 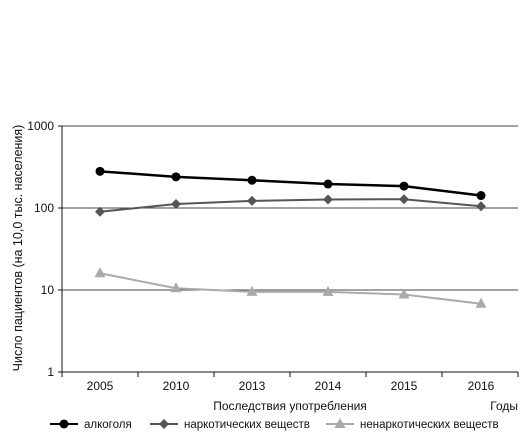 I want to click on y-axis-label: Число пациентов (на 10,0 тыс. населения), so click(x=18, y=248).